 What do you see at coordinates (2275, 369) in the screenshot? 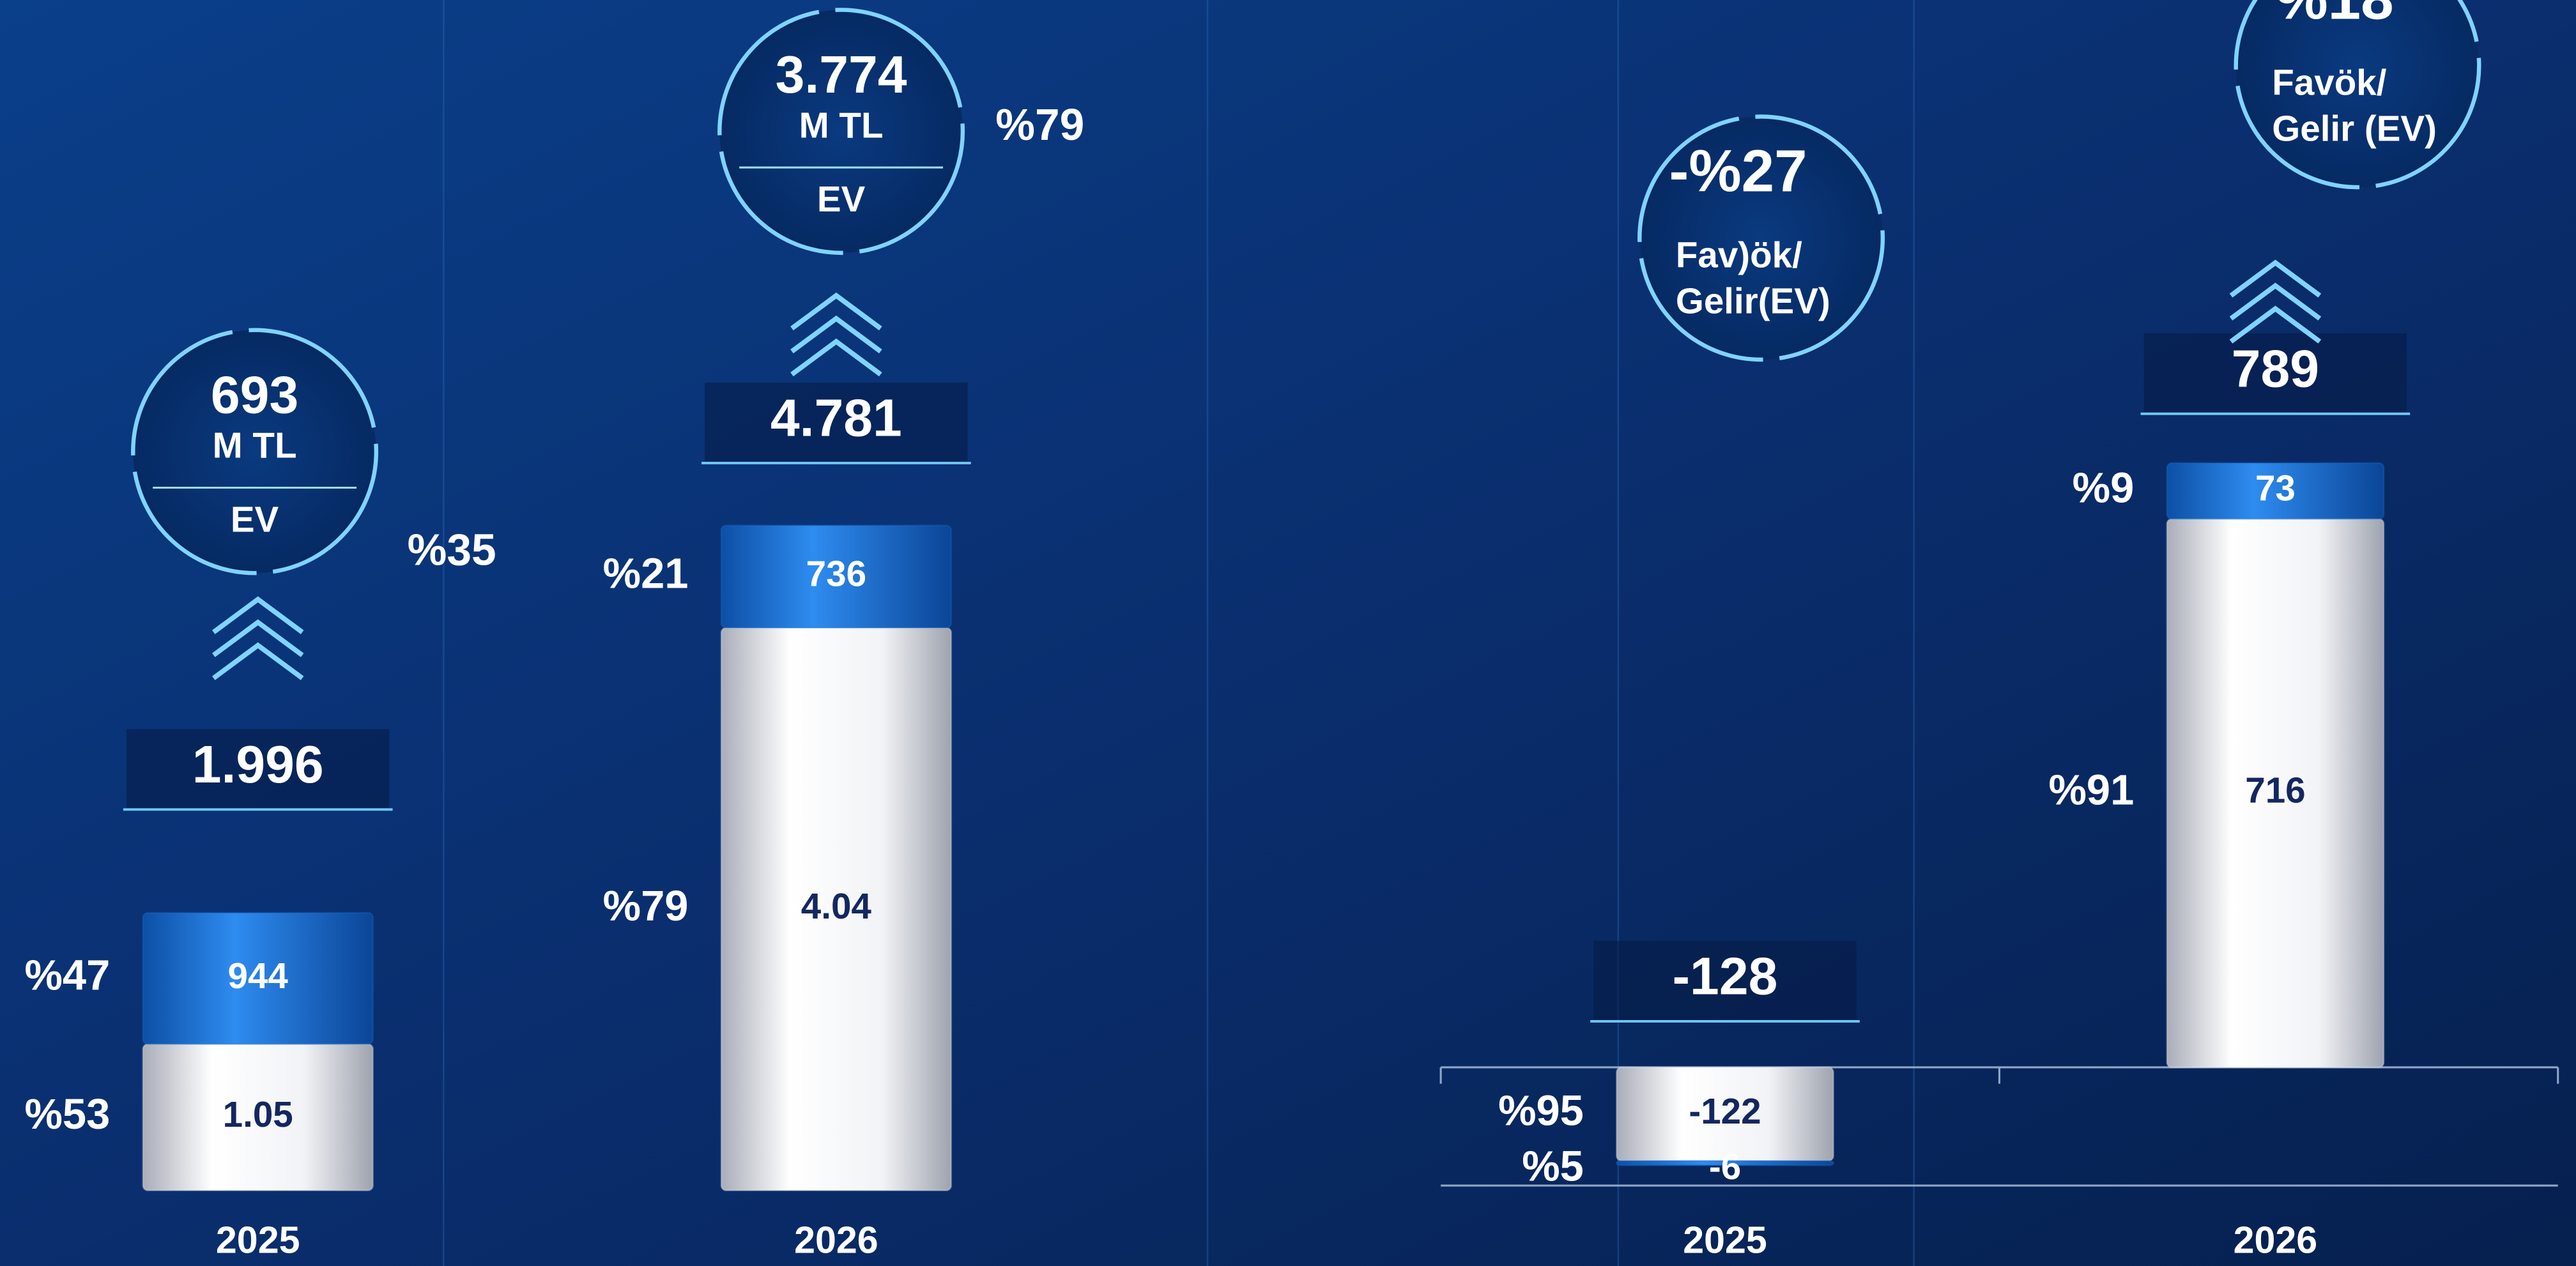
I see `total-label: 789` at bounding box center [2275, 369].